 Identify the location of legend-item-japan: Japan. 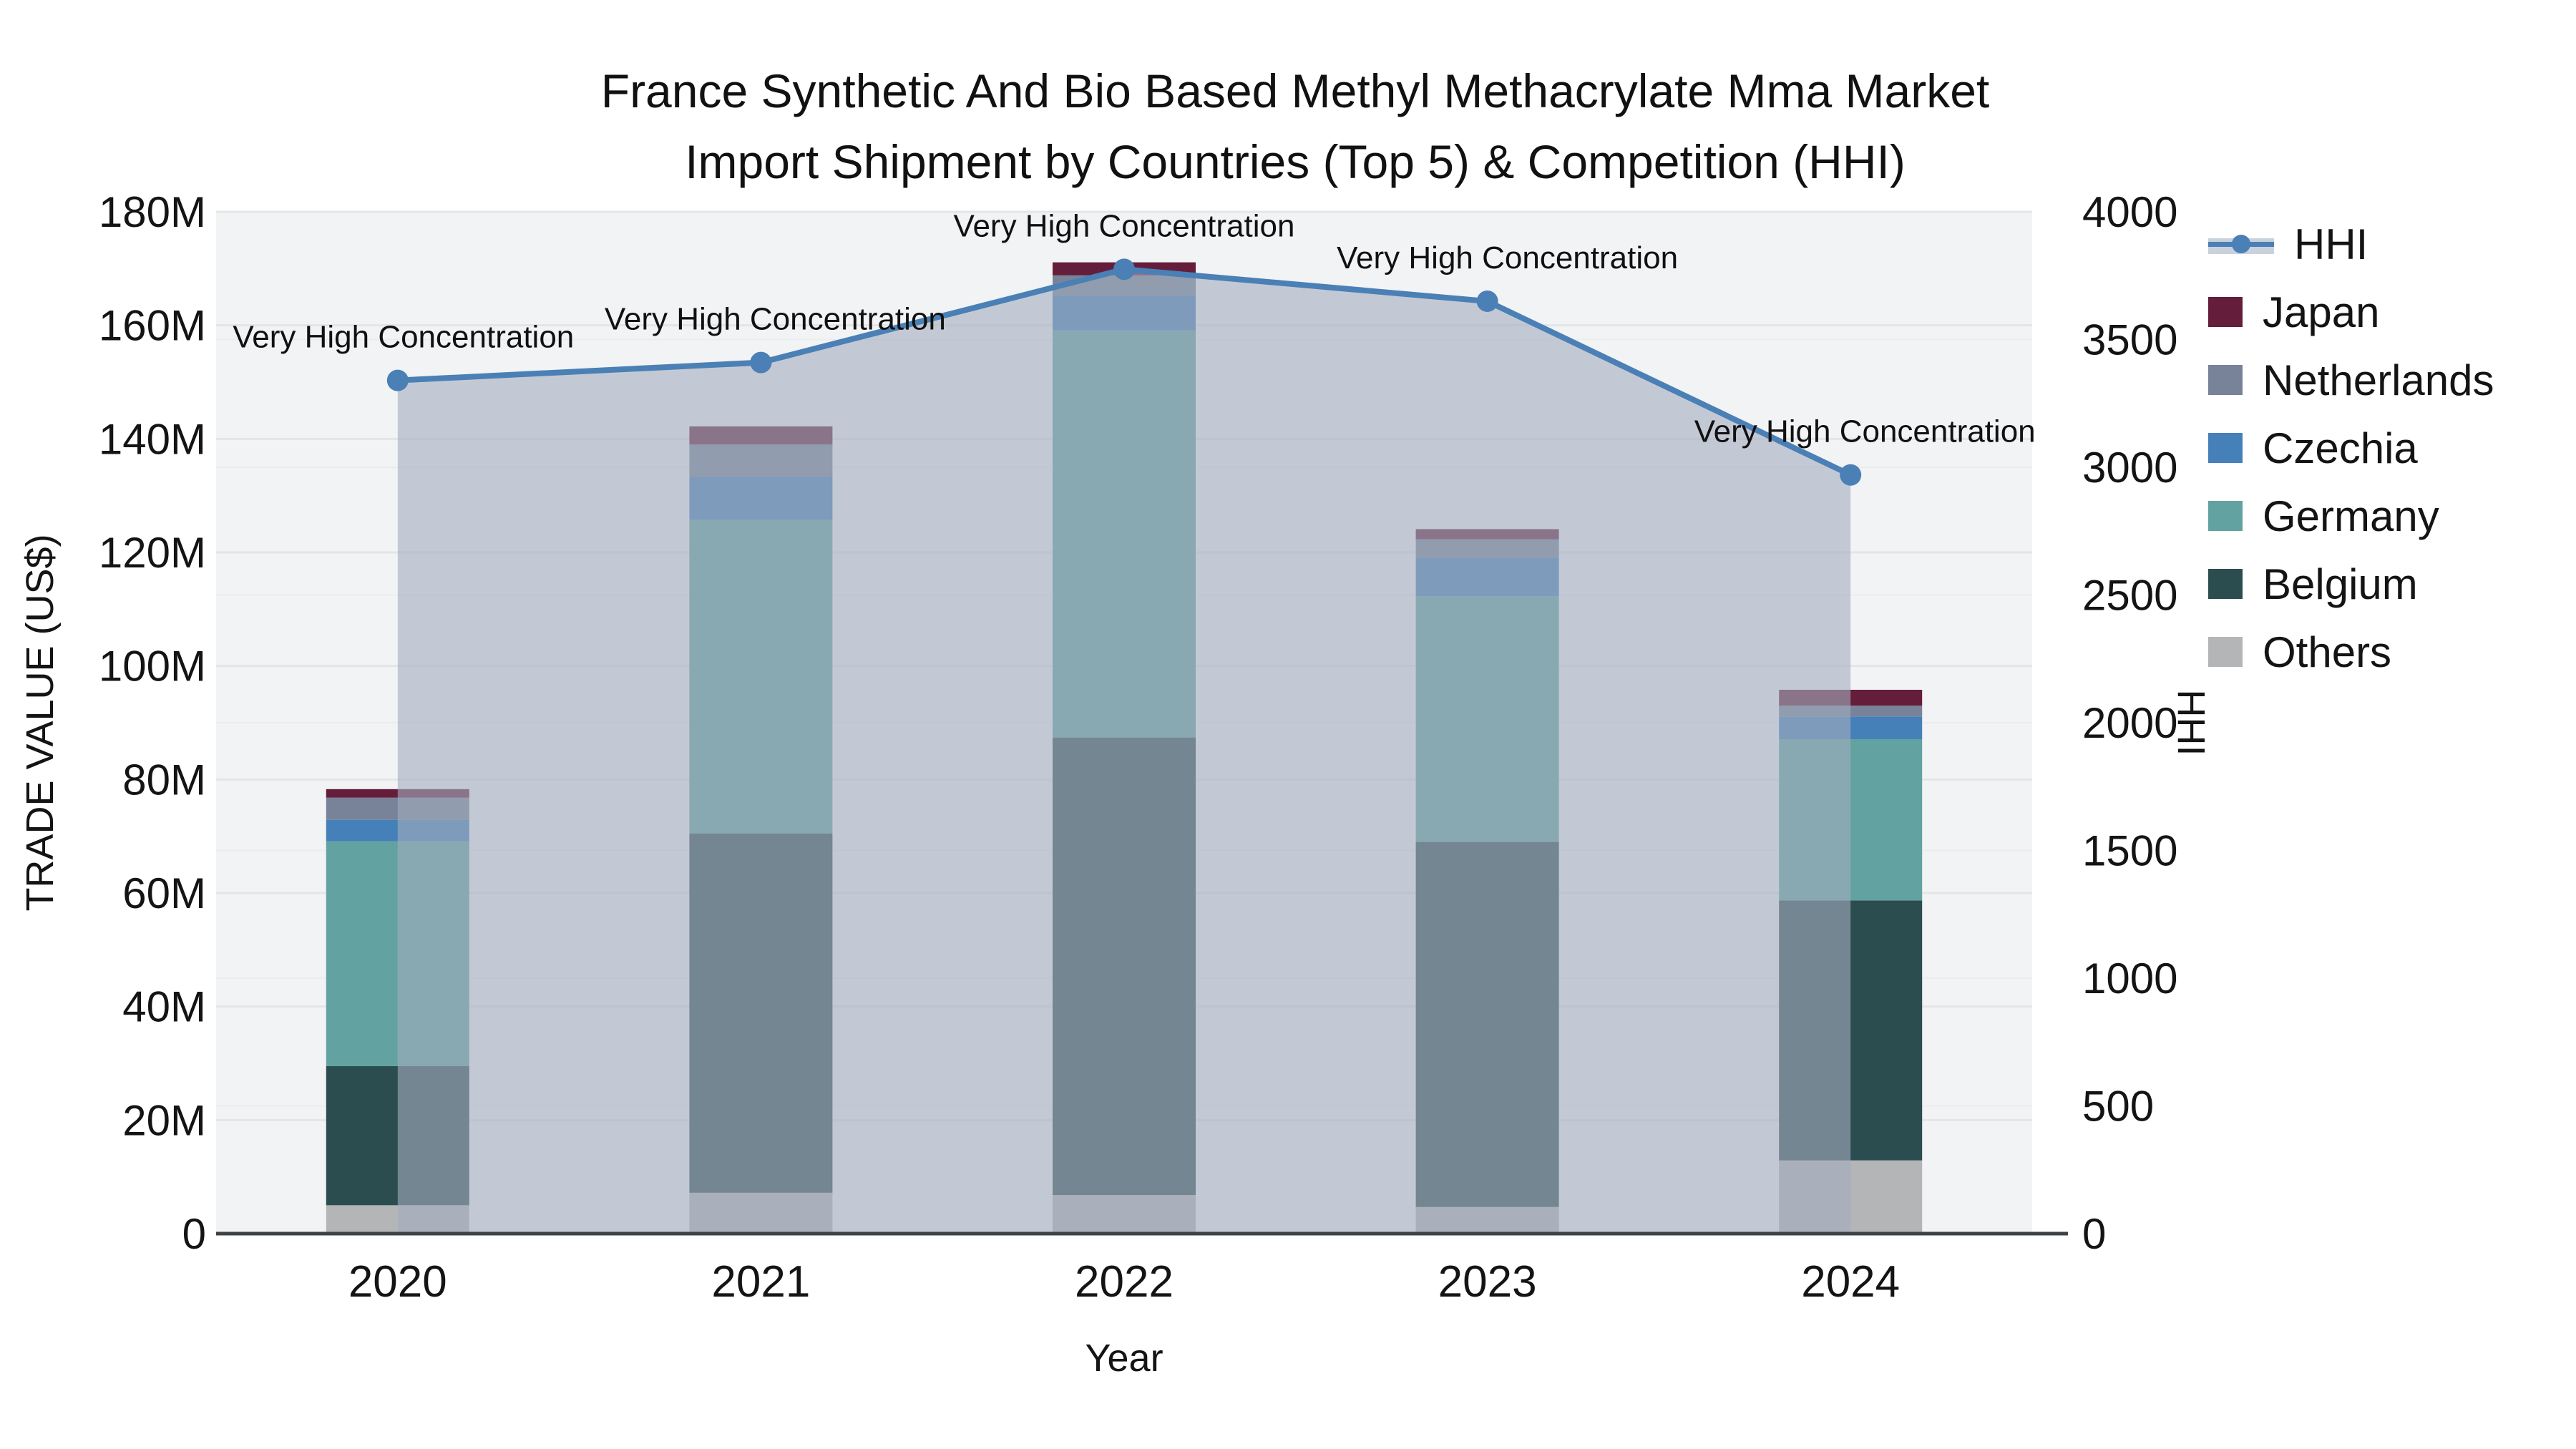
(2351, 312).